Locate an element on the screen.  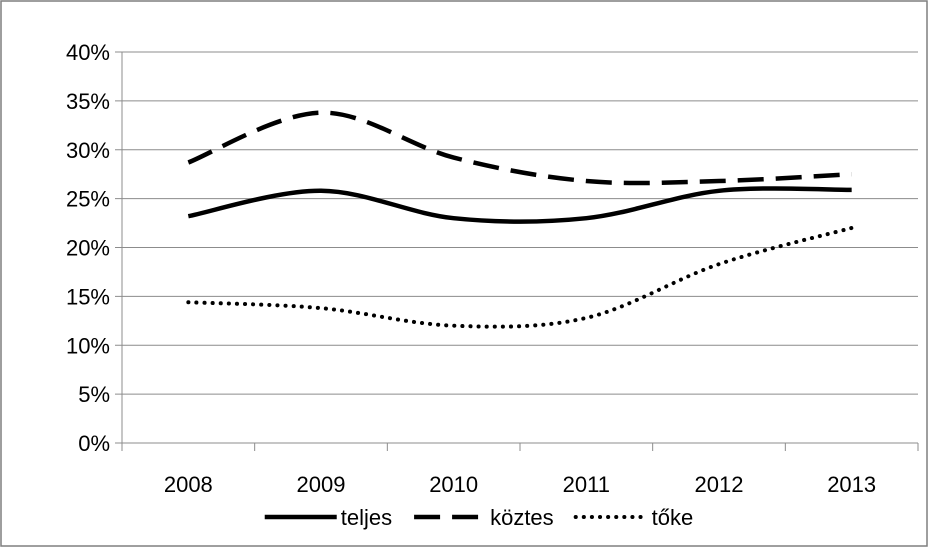
series-line-köztes is located at coordinates (519, 148).